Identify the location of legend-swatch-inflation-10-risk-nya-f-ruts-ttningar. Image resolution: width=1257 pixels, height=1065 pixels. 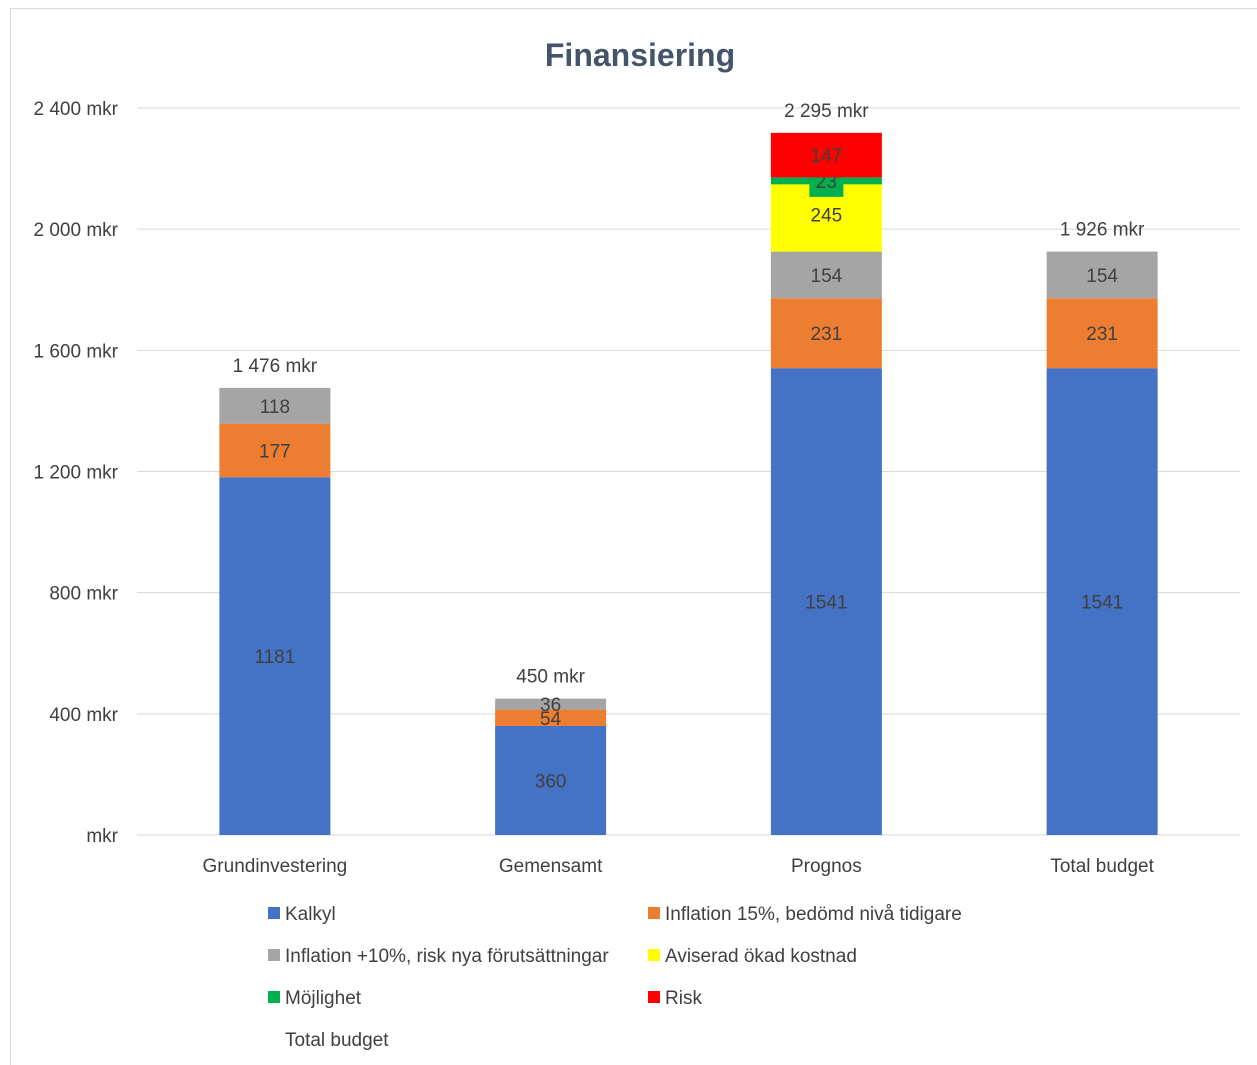
(274, 955).